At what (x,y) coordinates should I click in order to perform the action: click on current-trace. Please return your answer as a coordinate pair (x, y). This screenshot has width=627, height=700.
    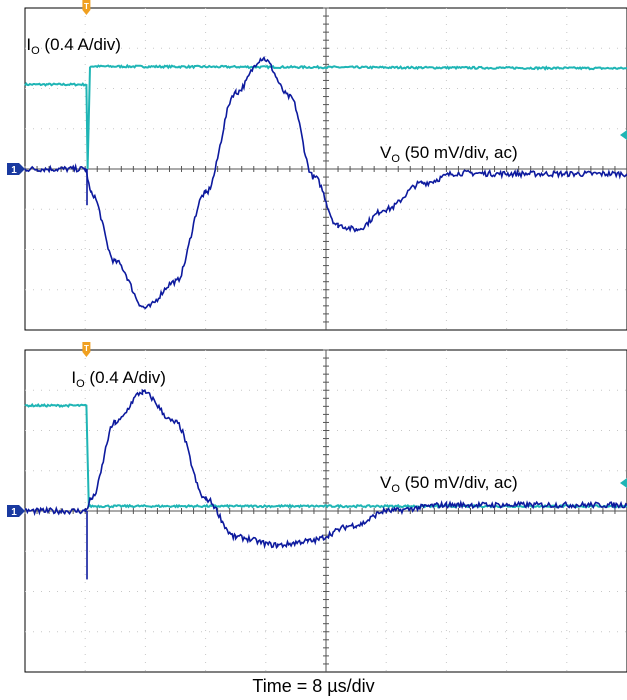
    Looking at the image, I should click on (325, 116).